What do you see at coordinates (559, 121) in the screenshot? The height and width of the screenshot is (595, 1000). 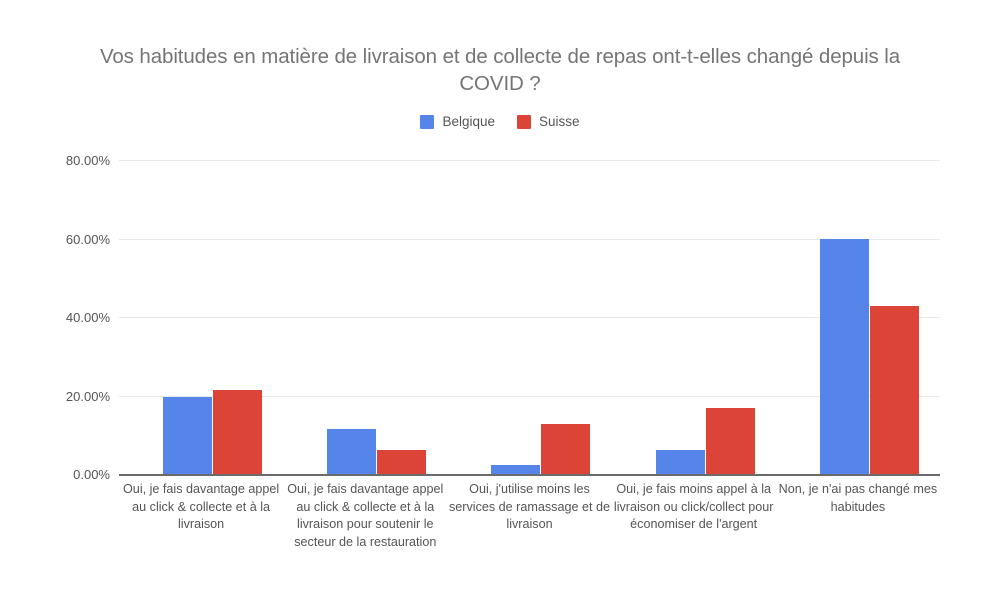 I see `legend-label-suisse: Suisse` at bounding box center [559, 121].